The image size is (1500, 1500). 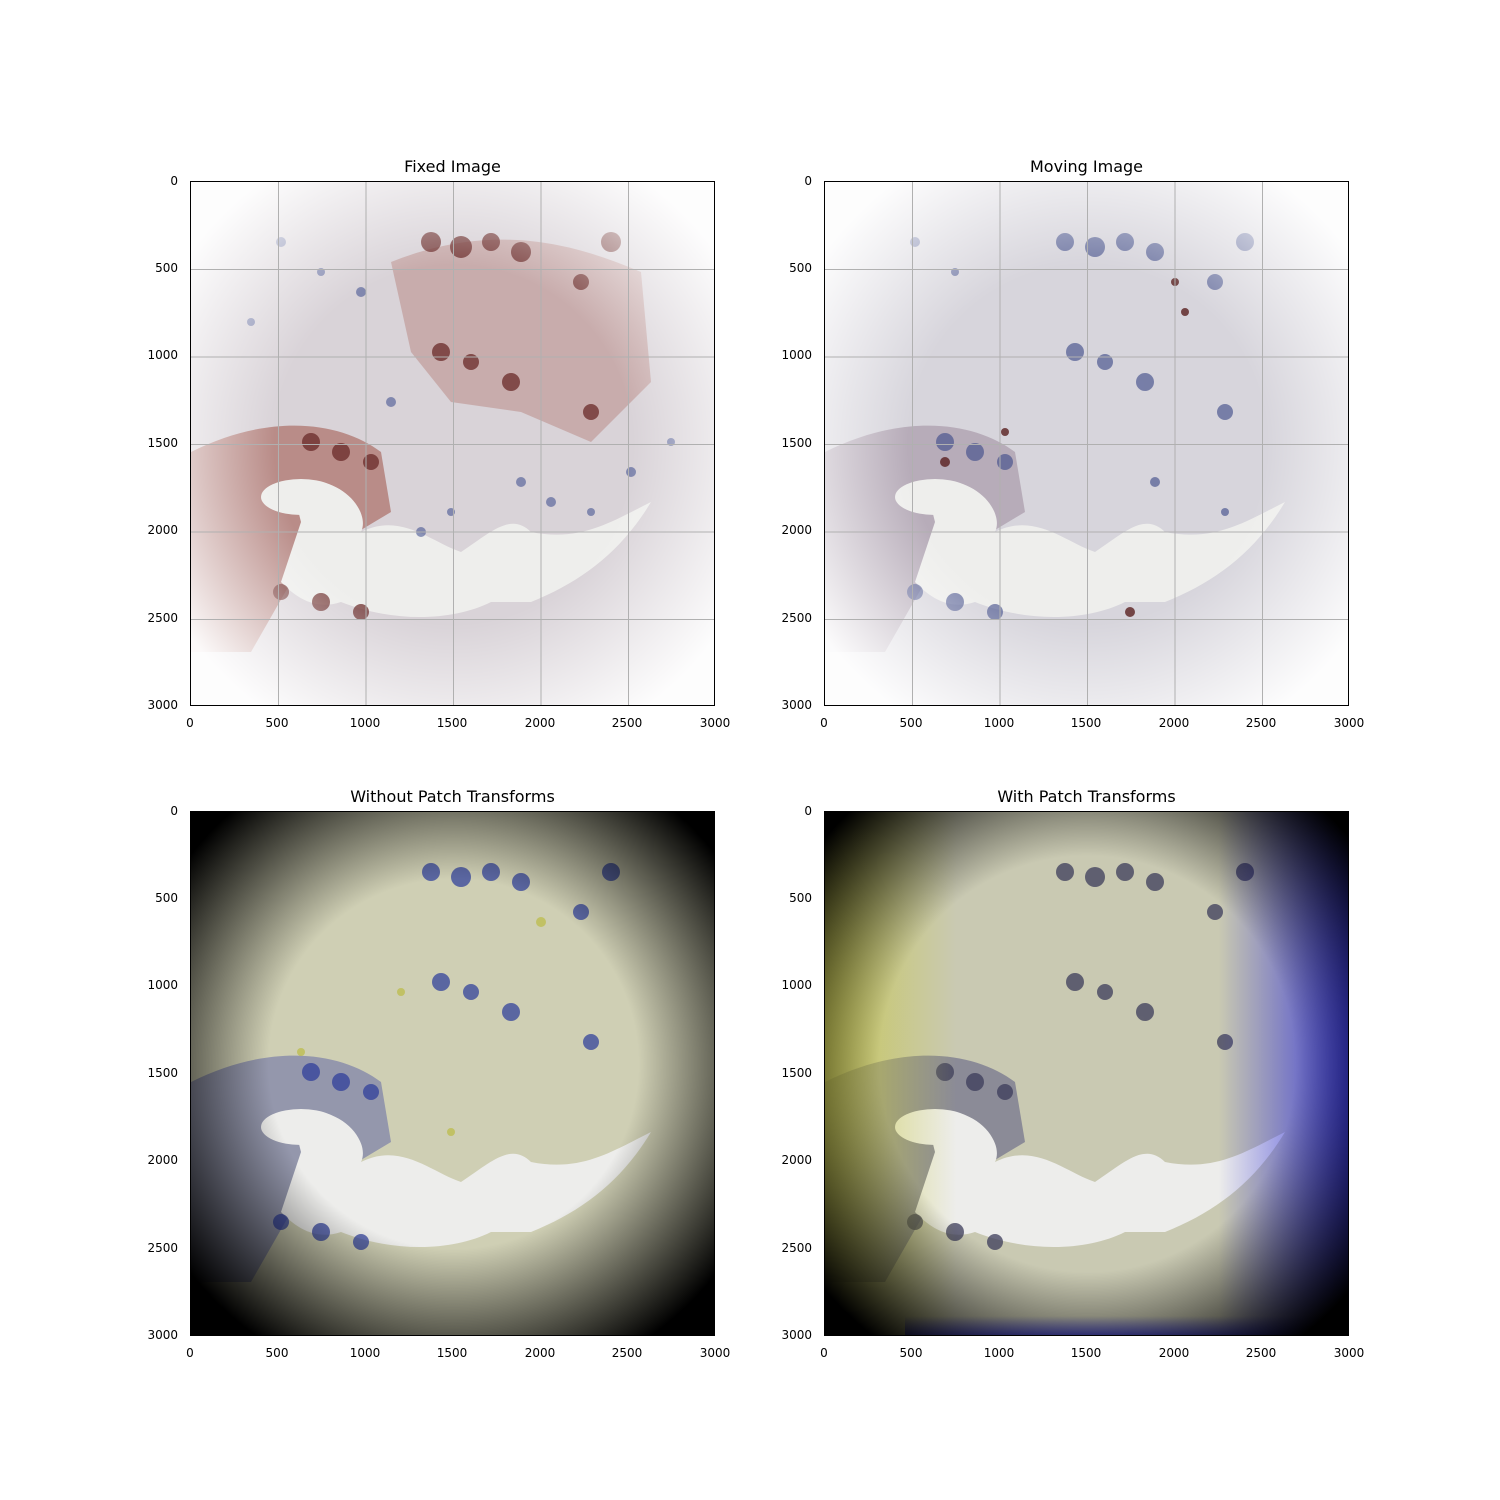 I want to click on panel-title: With Patch Transforms, so click(x=1086, y=796).